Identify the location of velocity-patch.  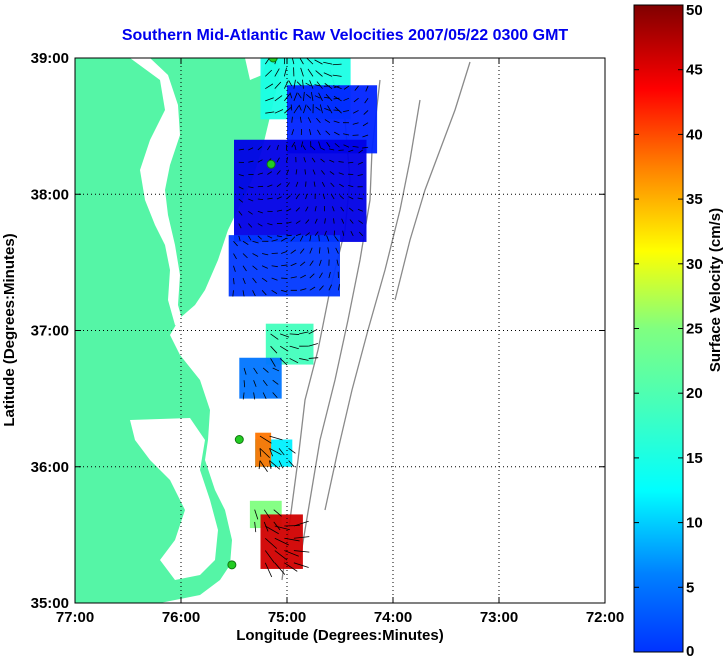
(263, 449).